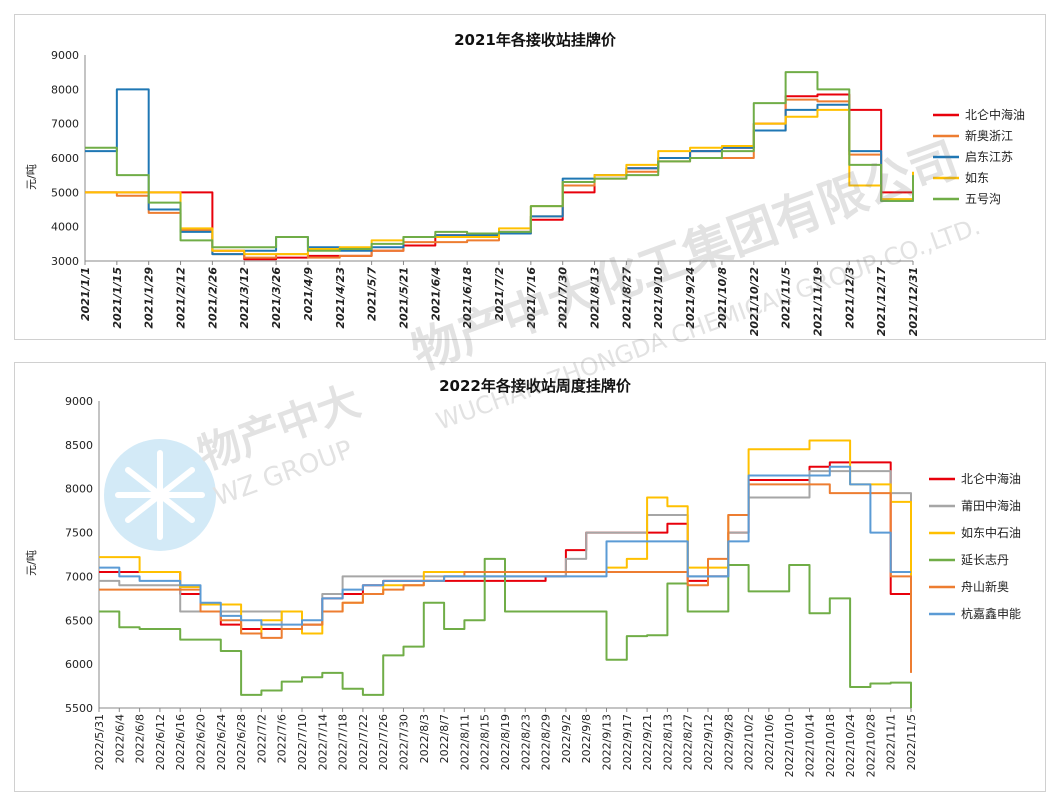  Describe the element at coordinates (991, 505) in the screenshot. I see `legend-label: 莆田中海油` at that location.